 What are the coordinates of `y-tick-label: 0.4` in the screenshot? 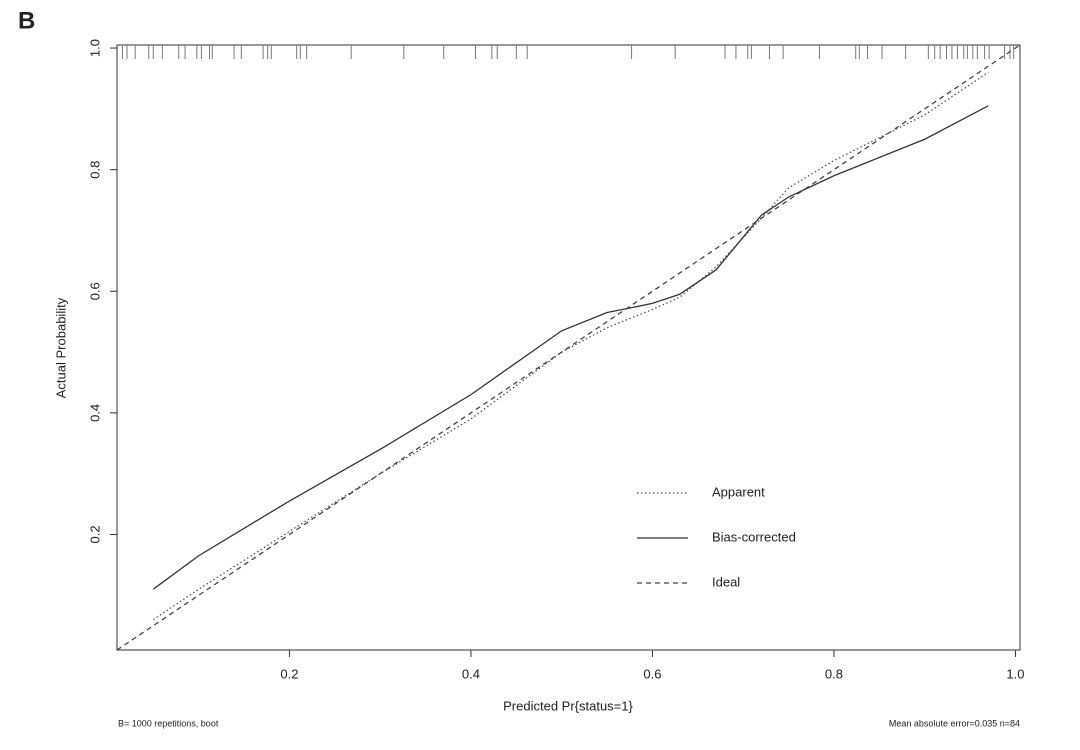 It's located at (94, 413).